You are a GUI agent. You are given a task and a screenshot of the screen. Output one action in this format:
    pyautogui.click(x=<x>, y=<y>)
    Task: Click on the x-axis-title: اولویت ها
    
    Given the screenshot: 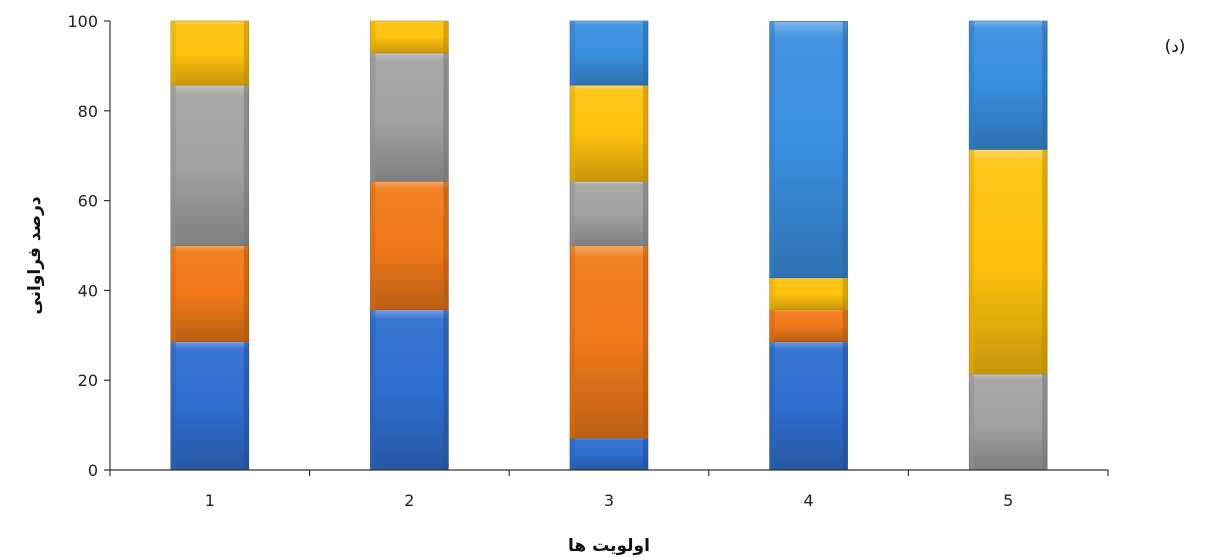 What is the action you would take?
    pyautogui.click(x=609, y=546)
    